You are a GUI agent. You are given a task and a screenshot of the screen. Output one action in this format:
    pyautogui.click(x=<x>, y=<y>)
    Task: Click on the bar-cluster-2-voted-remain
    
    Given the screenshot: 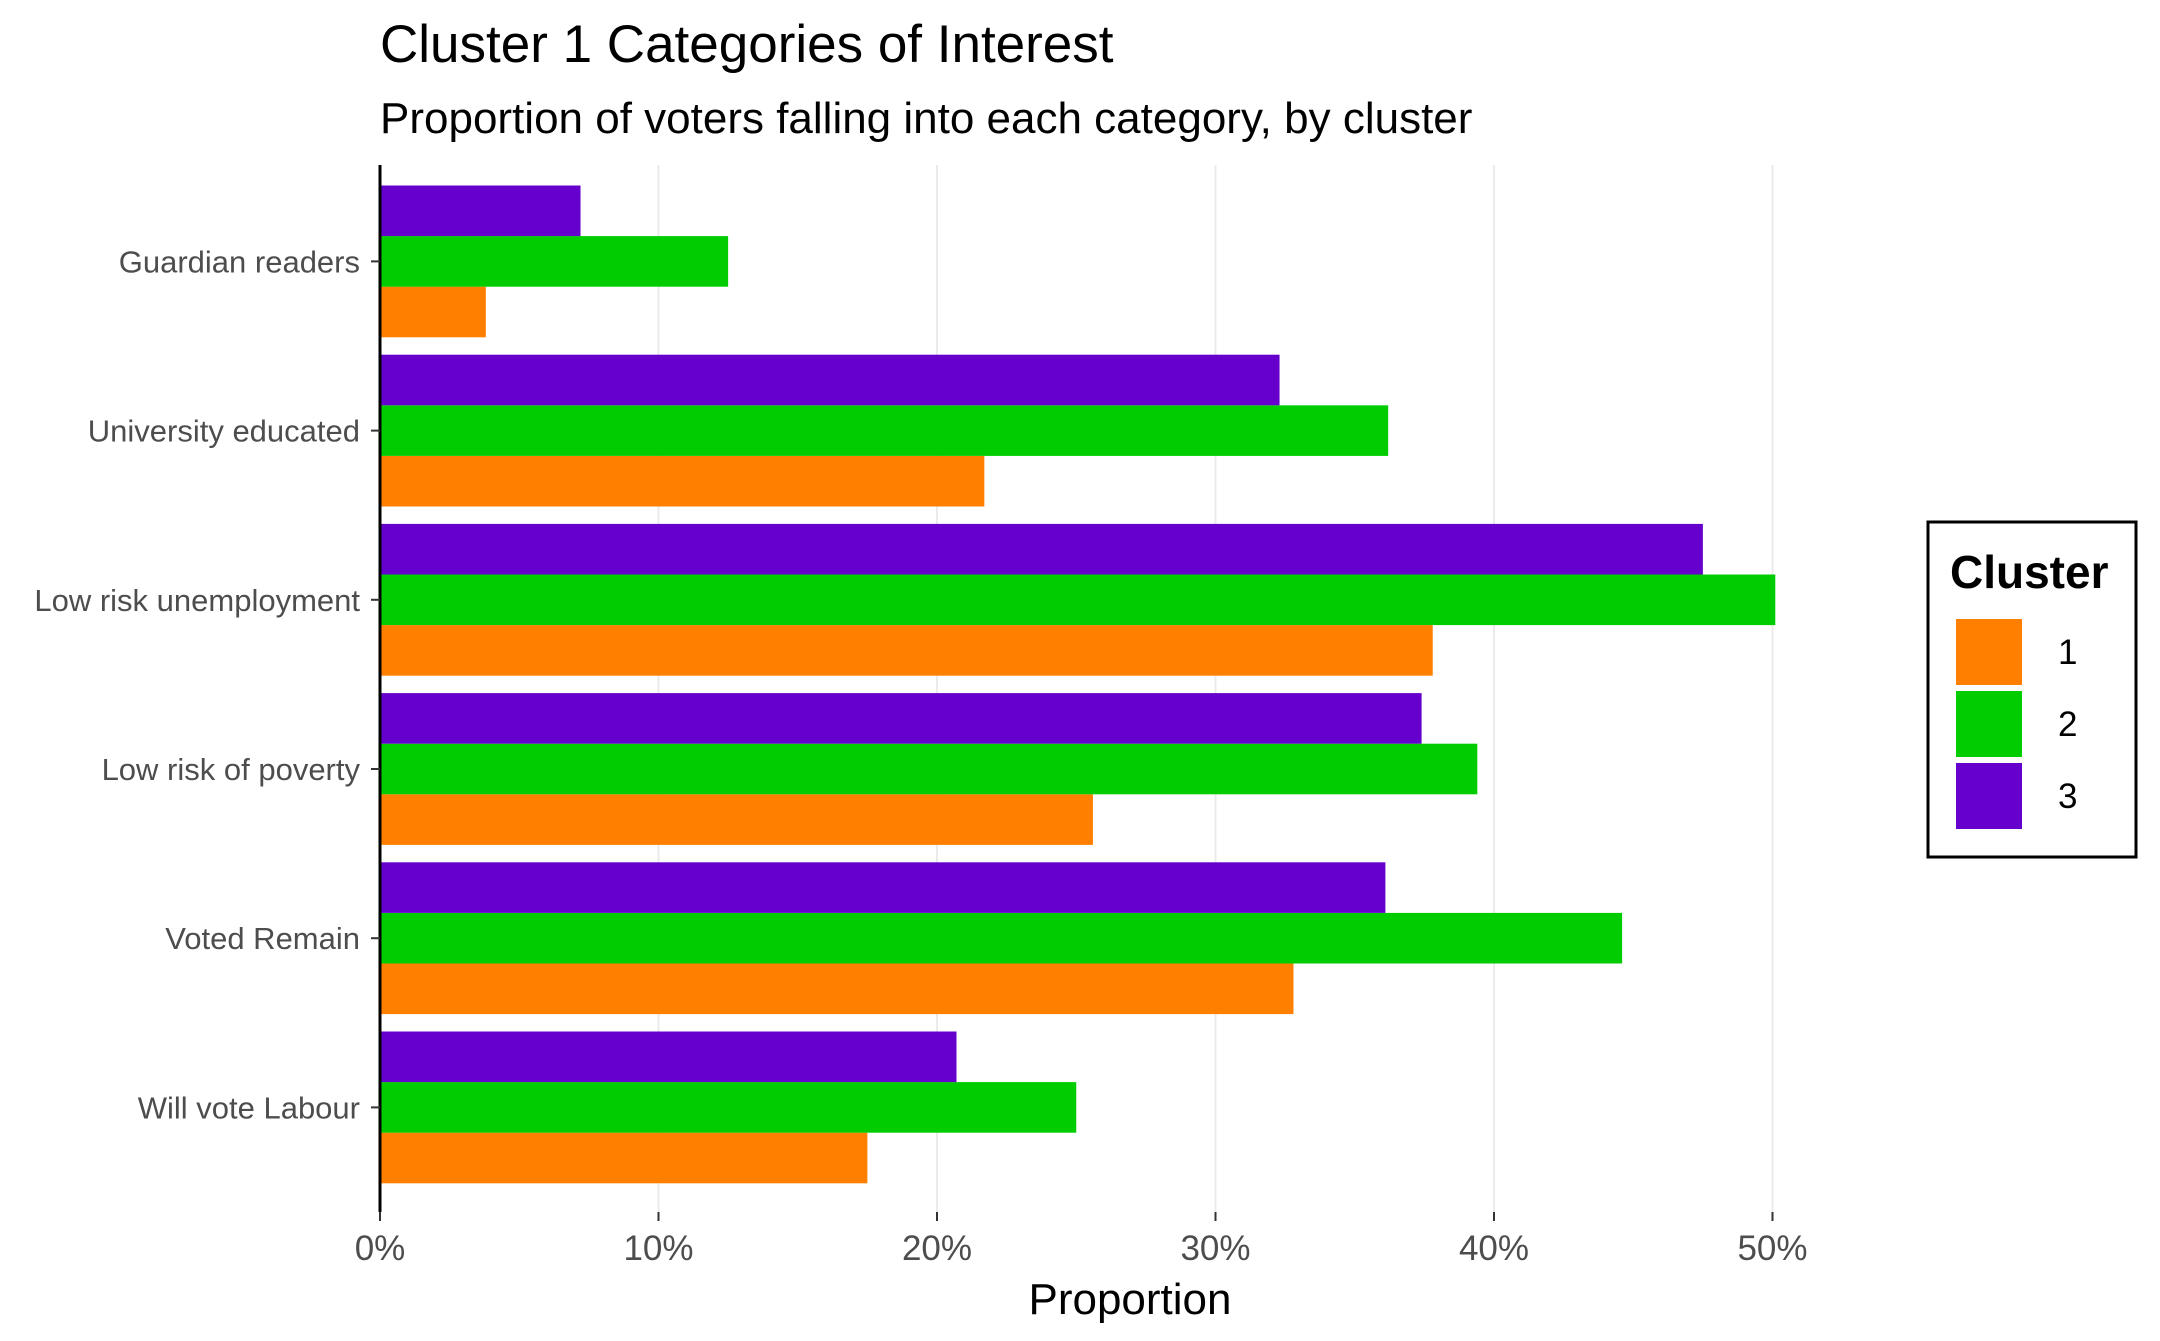 What is the action you would take?
    pyautogui.click(x=1001, y=938)
    